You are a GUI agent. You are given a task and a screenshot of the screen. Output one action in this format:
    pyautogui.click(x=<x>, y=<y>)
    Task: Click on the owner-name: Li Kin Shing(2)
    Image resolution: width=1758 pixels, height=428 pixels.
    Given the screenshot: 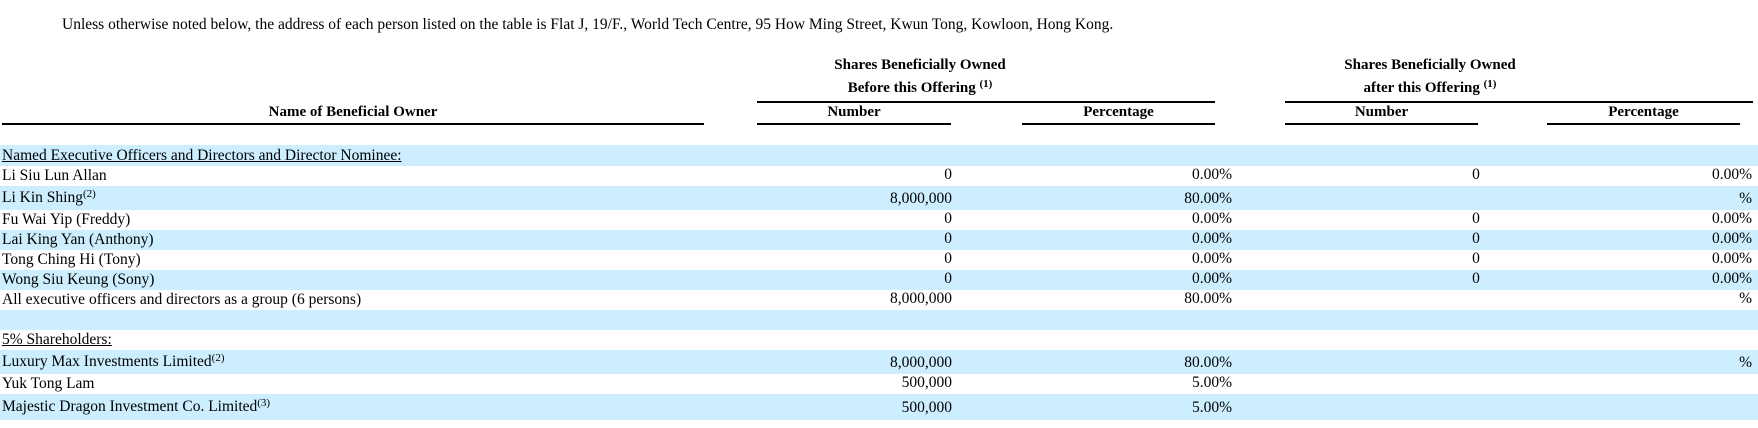 What is the action you would take?
    pyautogui.click(x=49, y=197)
    